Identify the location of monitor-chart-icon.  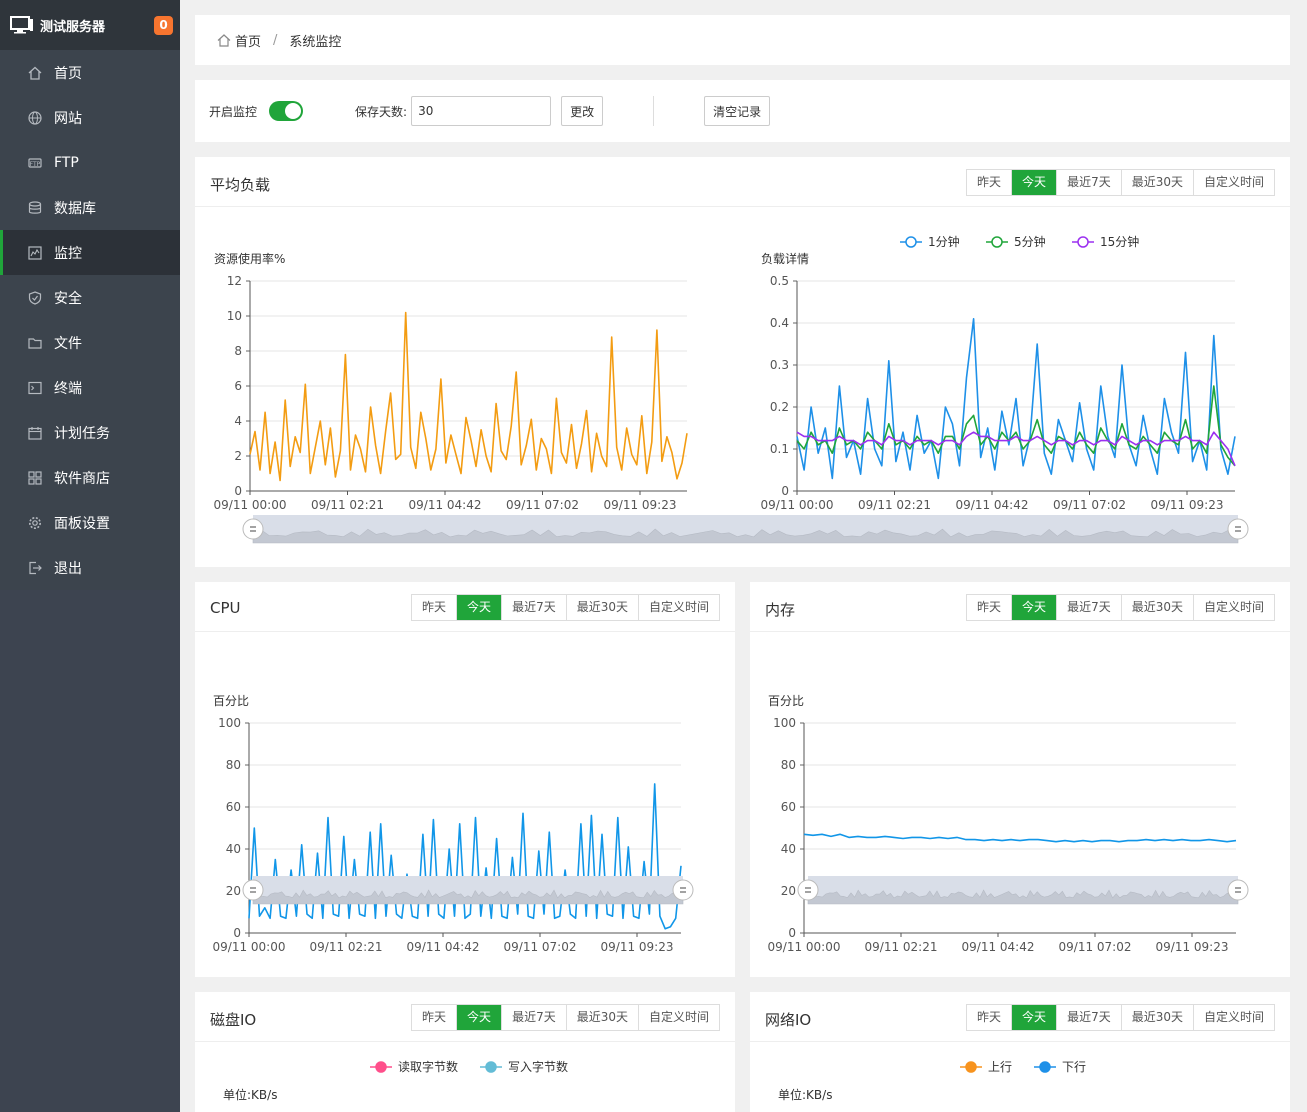
(35, 252).